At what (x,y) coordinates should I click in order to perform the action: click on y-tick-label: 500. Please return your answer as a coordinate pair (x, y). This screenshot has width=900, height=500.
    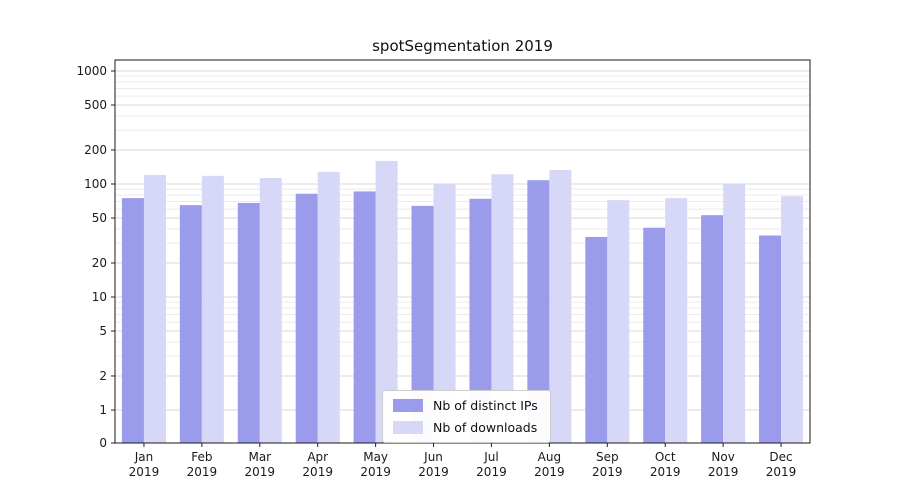
    Looking at the image, I should click on (95, 105).